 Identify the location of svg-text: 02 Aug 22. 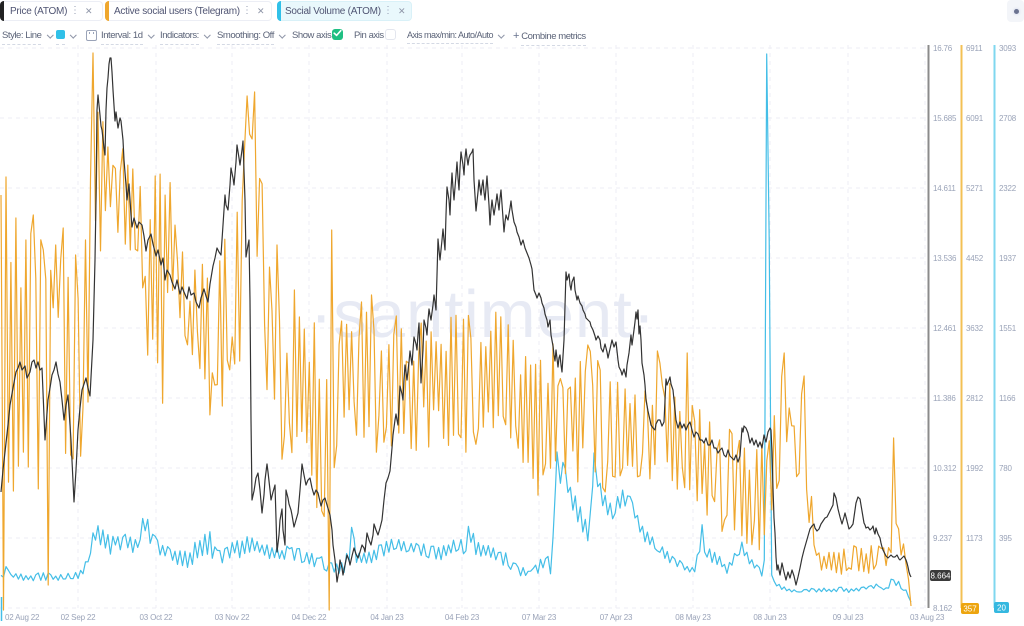
(22, 617).